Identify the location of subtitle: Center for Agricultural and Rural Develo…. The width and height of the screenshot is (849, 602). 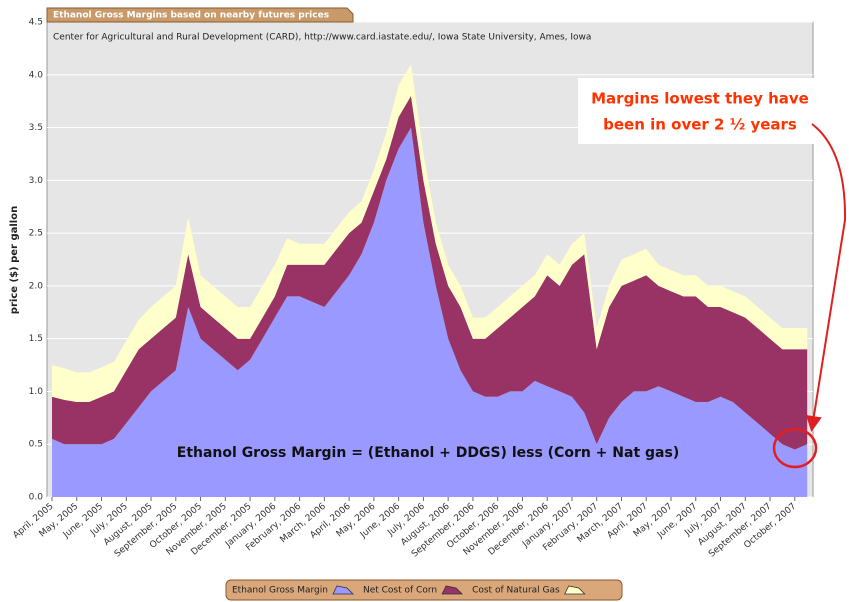
(322, 38).